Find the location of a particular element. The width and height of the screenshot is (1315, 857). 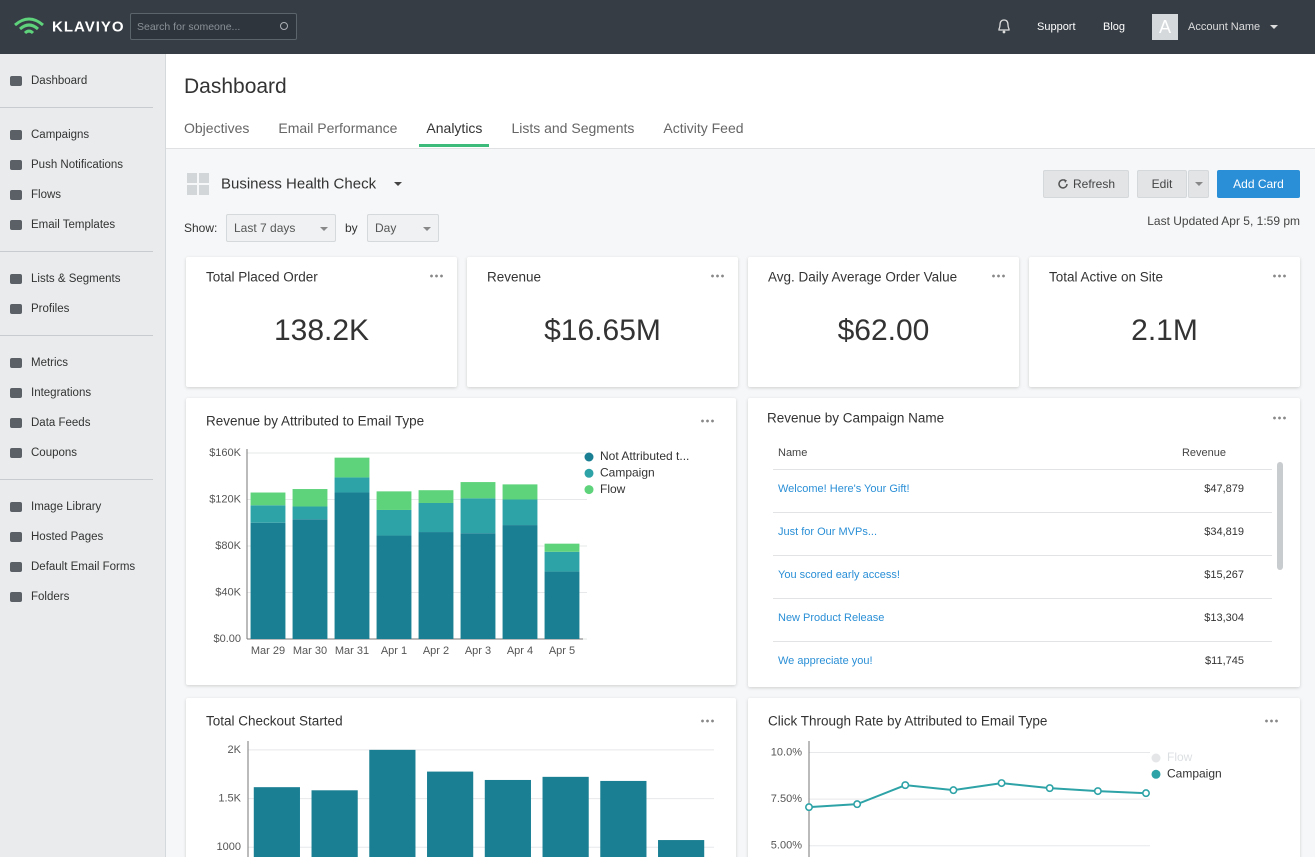

sidebar-item: Lists & Segments is located at coordinates (76, 279).